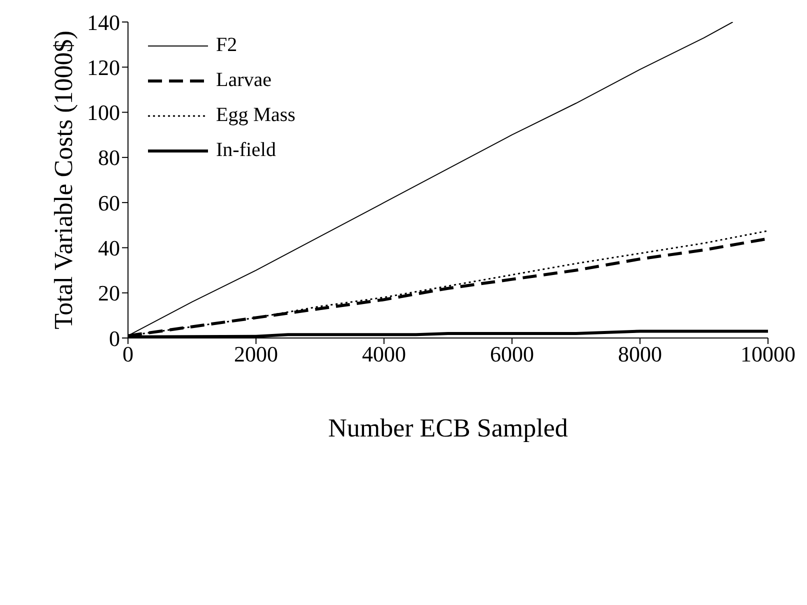 The height and width of the screenshot is (605, 807). Describe the element at coordinates (103, 113) in the screenshot. I see `y-tick-label: 100` at that location.